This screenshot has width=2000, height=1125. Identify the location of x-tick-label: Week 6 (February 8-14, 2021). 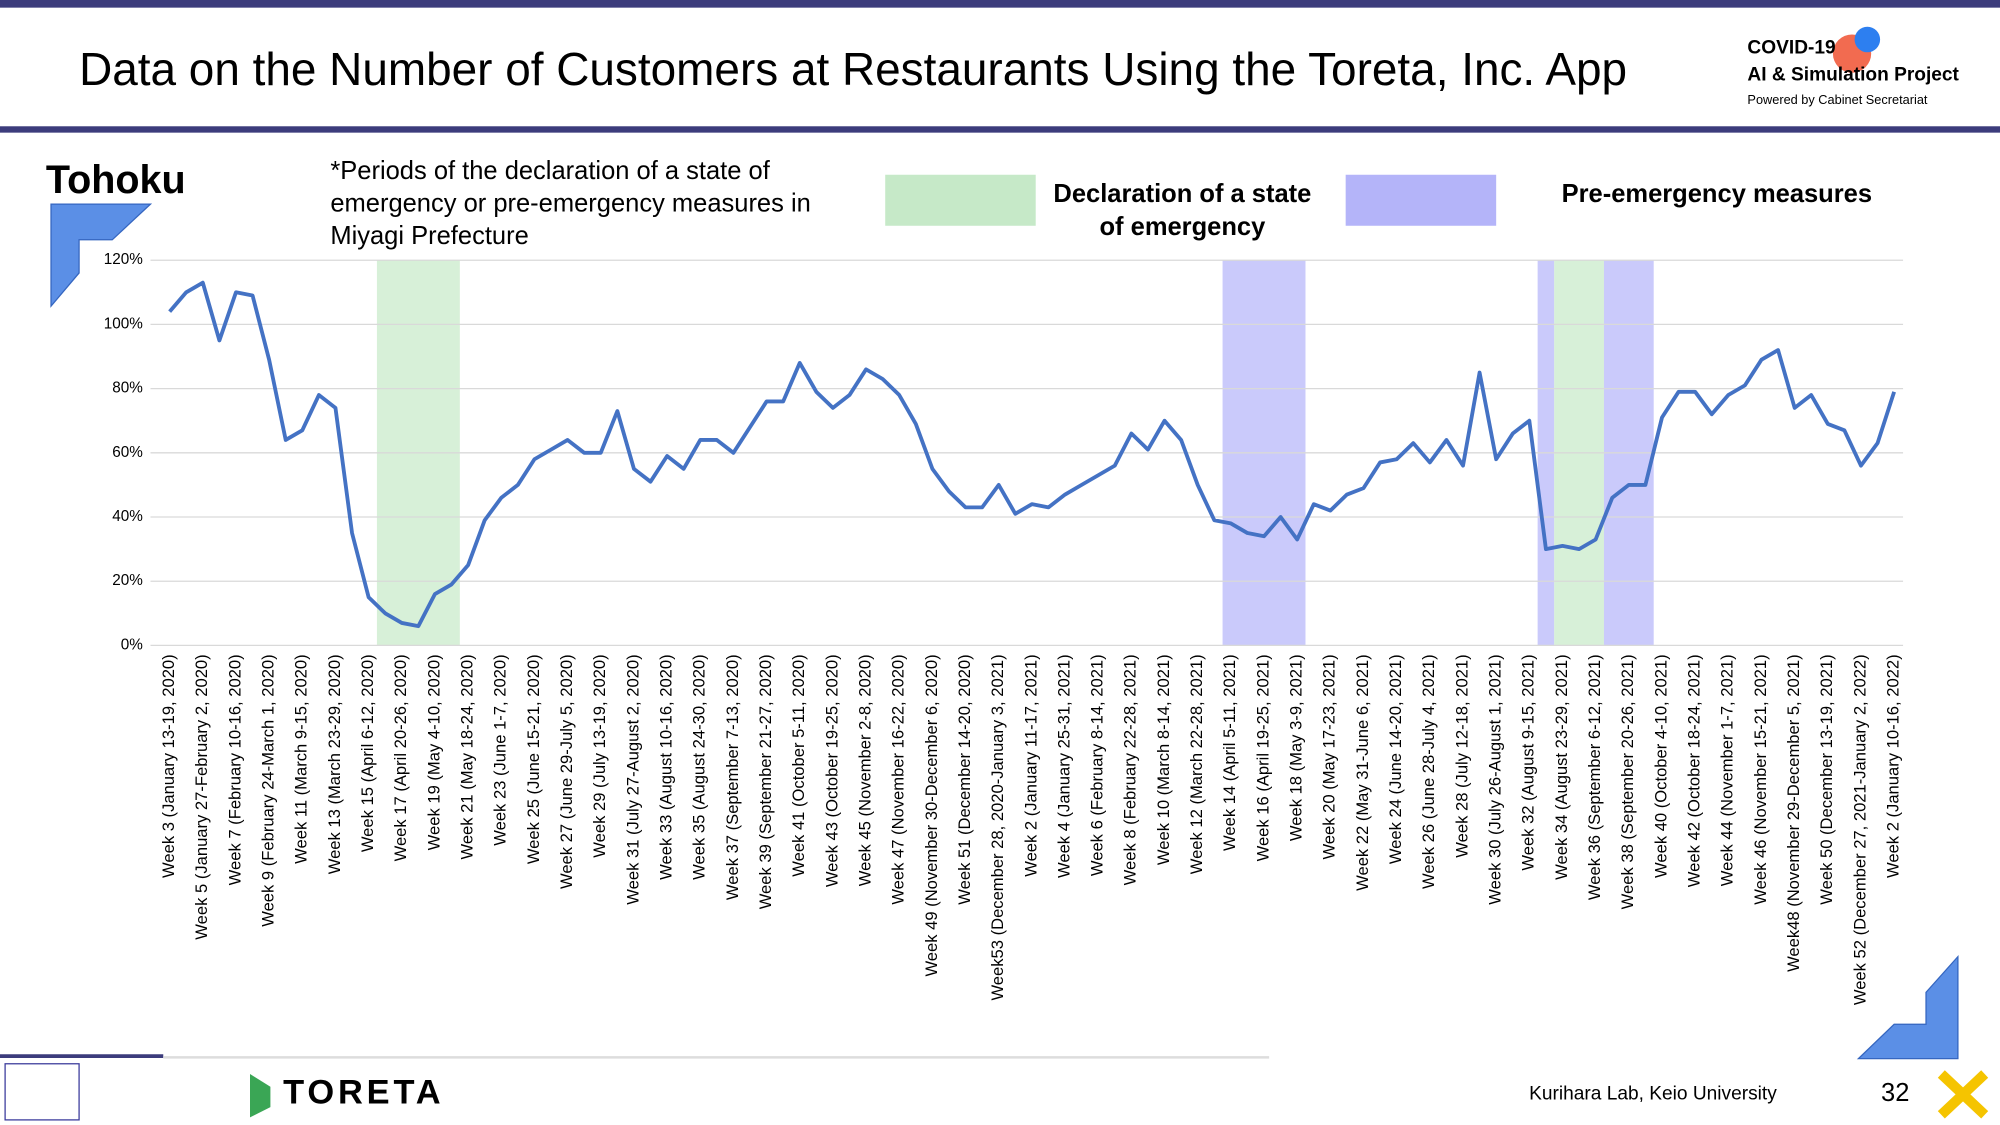
(1097, 765).